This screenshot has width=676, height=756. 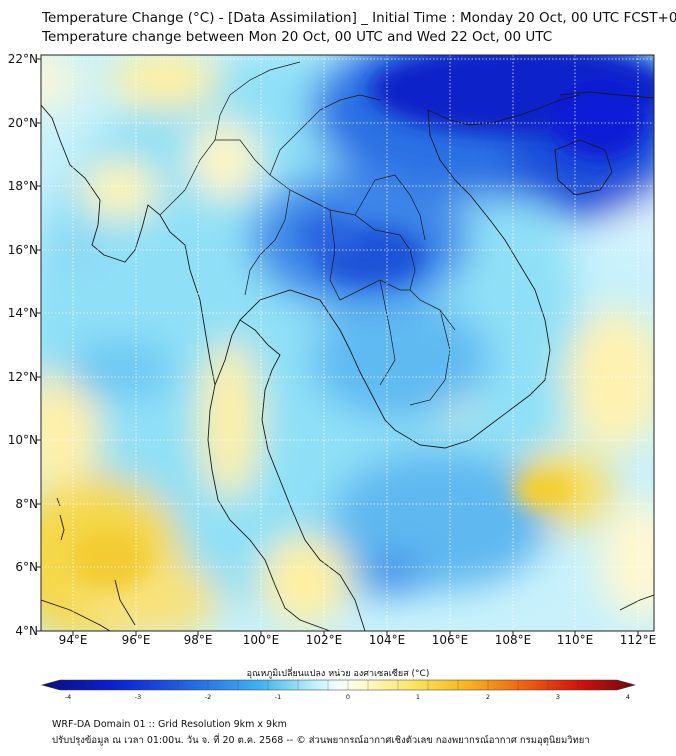 I want to click on colorbar-tick-label: 1, so click(x=418, y=697).